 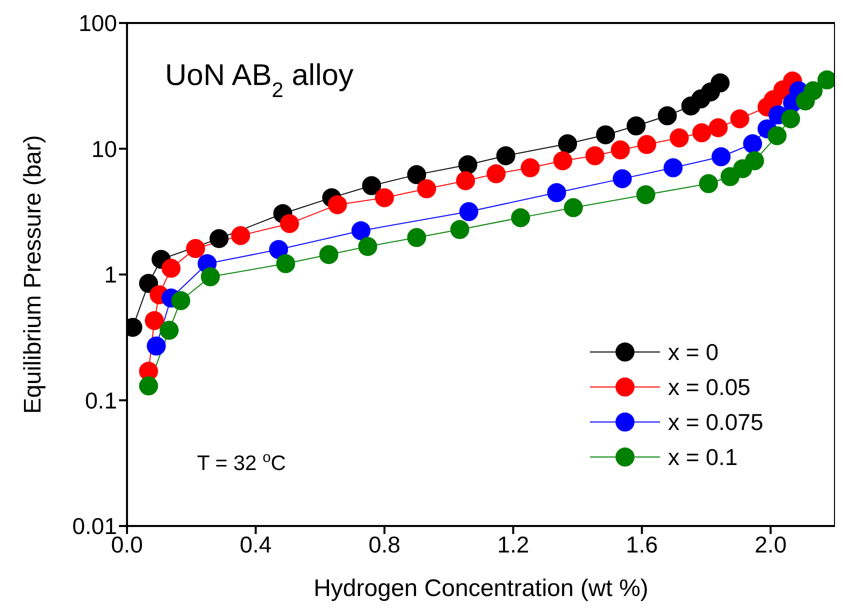 What do you see at coordinates (513, 544) in the screenshot?
I see `x-tick-label: 1.2` at bounding box center [513, 544].